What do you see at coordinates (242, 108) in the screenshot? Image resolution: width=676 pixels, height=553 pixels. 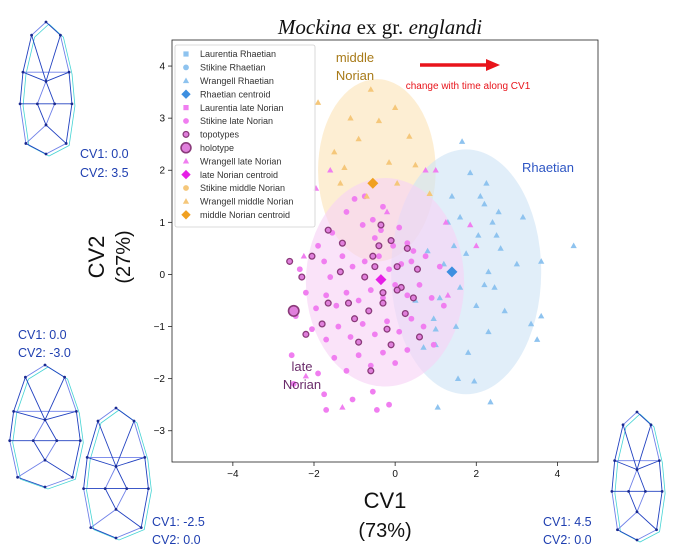 I see `legend-label-4: Laurentia late Norian` at bounding box center [242, 108].